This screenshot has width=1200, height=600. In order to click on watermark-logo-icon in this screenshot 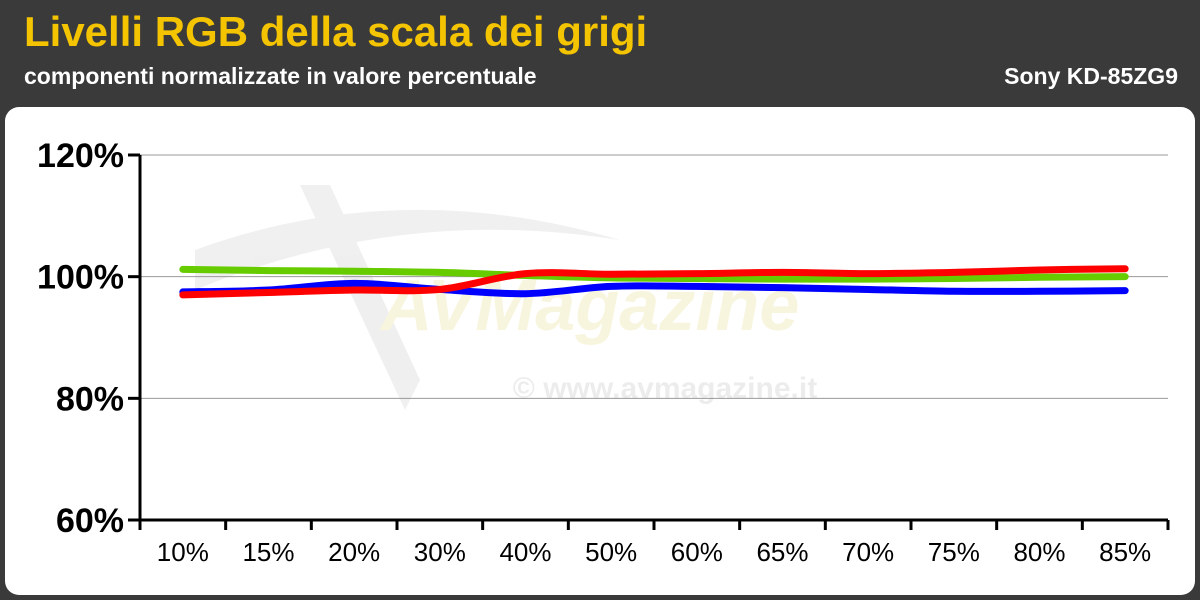, I will do `click(407, 297)`.